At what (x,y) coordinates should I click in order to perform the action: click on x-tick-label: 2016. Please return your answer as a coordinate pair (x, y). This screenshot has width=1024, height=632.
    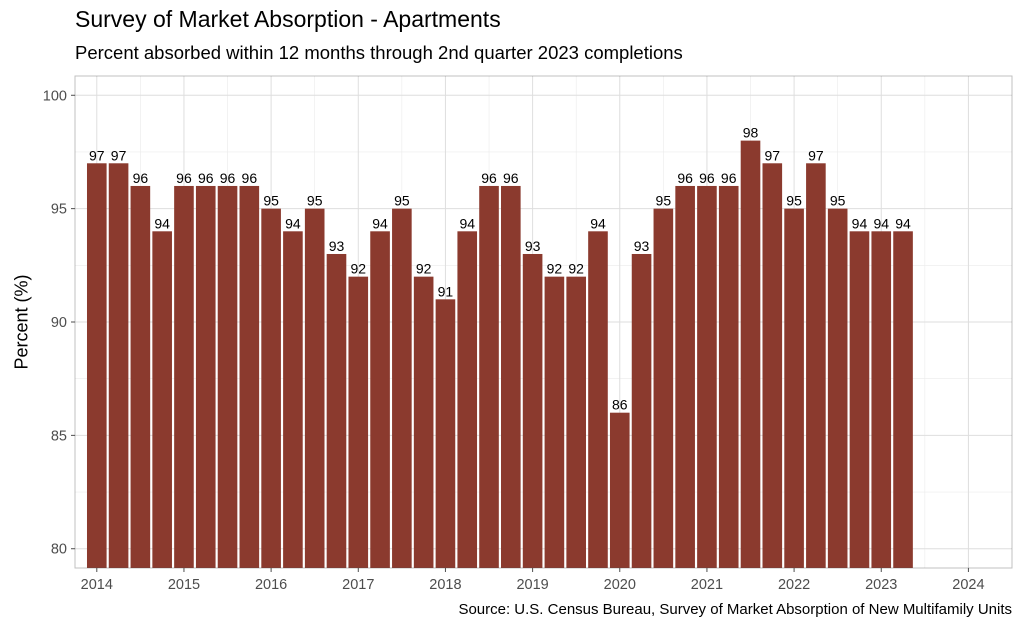
    Looking at the image, I should click on (271, 585).